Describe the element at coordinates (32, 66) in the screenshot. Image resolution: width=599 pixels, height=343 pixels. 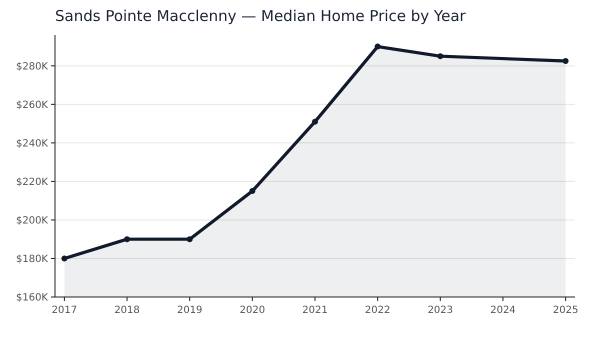
I see `y-tick-label: $280K` at that location.